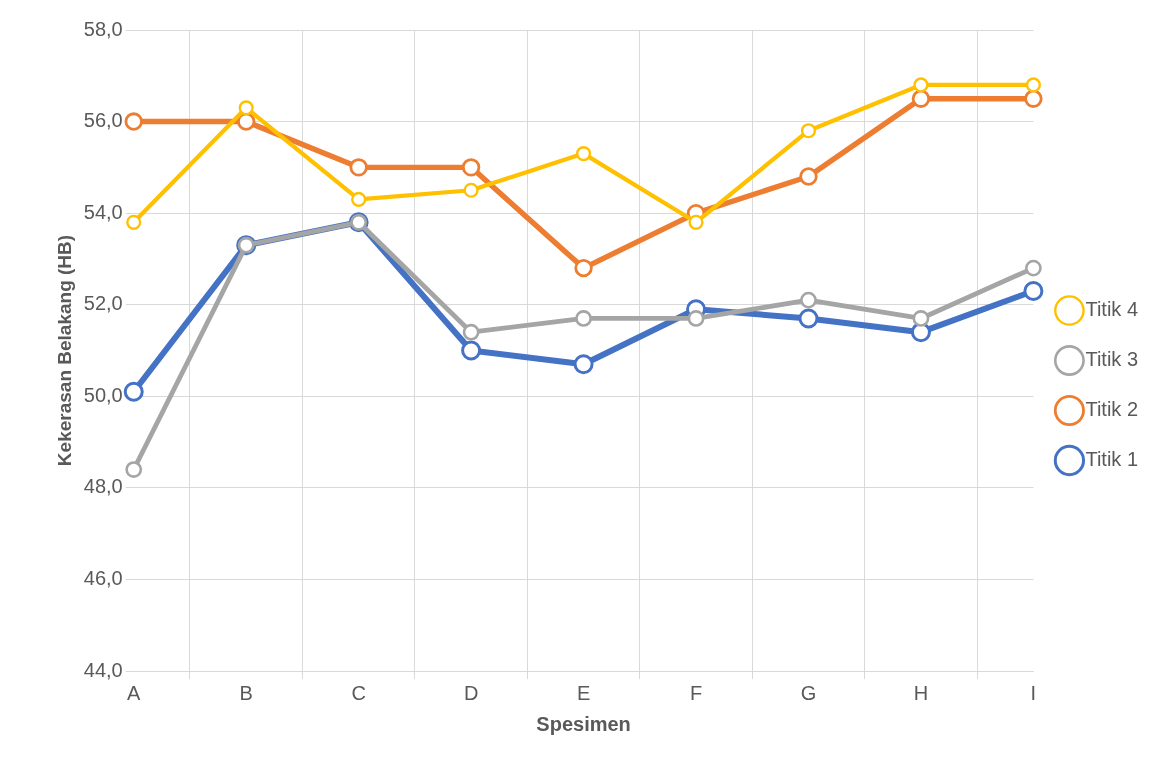 The height and width of the screenshot is (781, 1168). What do you see at coordinates (808, 692) in the screenshot?
I see `x-tick-label: G` at bounding box center [808, 692].